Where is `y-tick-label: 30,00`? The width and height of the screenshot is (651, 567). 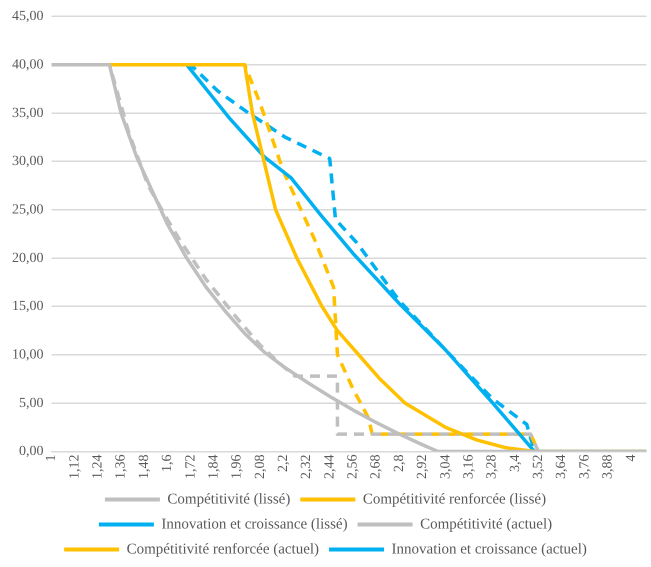 y-tick-label: 30,00 is located at coordinates (28, 162).